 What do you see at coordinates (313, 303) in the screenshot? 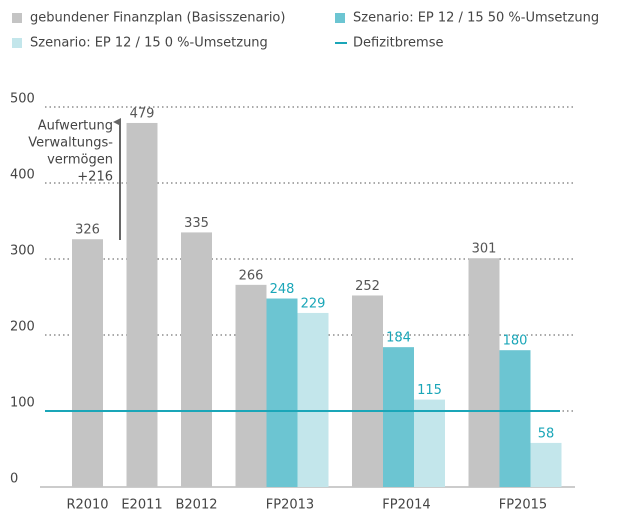
I see `value-label: 229` at bounding box center [313, 303].